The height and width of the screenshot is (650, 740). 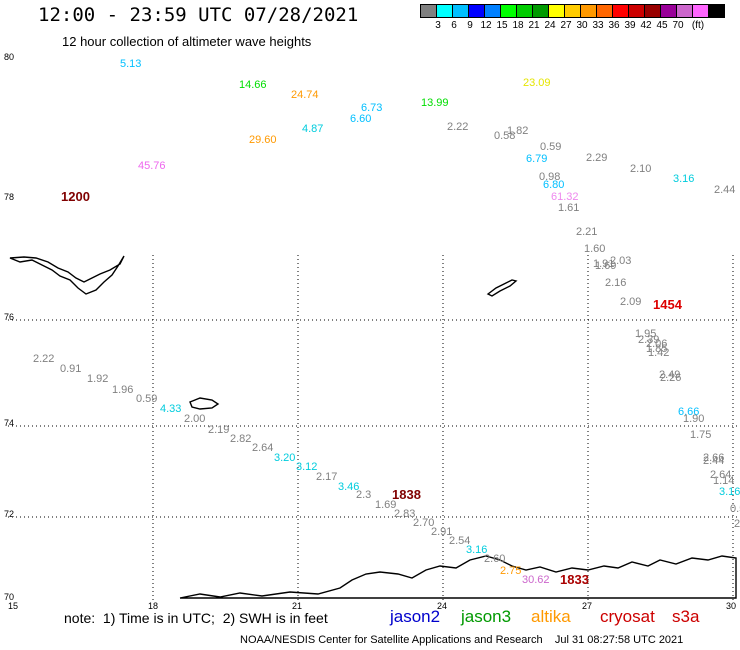 I want to click on pass-time-label: 1454, so click(x=668, y=304).